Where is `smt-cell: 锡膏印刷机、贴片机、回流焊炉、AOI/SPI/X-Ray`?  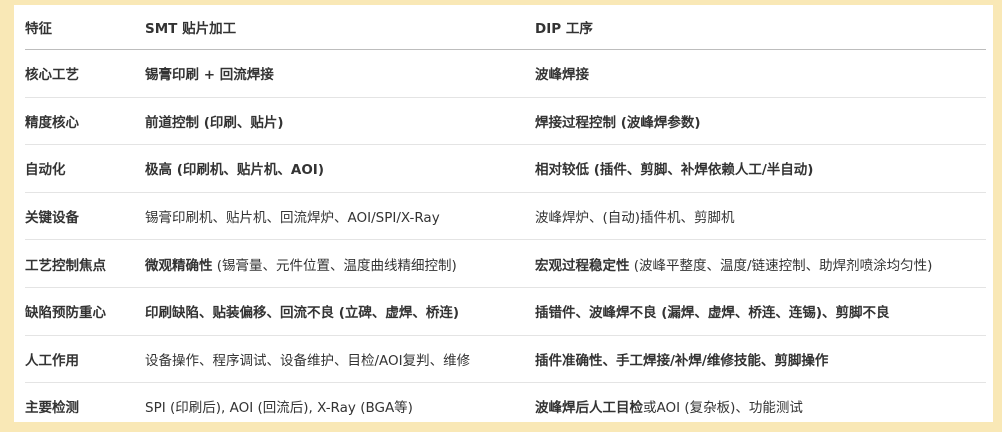 smt-cell: 锡膏印刷机、贴片机、回流焊炉、AOI/SPI/X-Ray is located at coordinates (340, 216).